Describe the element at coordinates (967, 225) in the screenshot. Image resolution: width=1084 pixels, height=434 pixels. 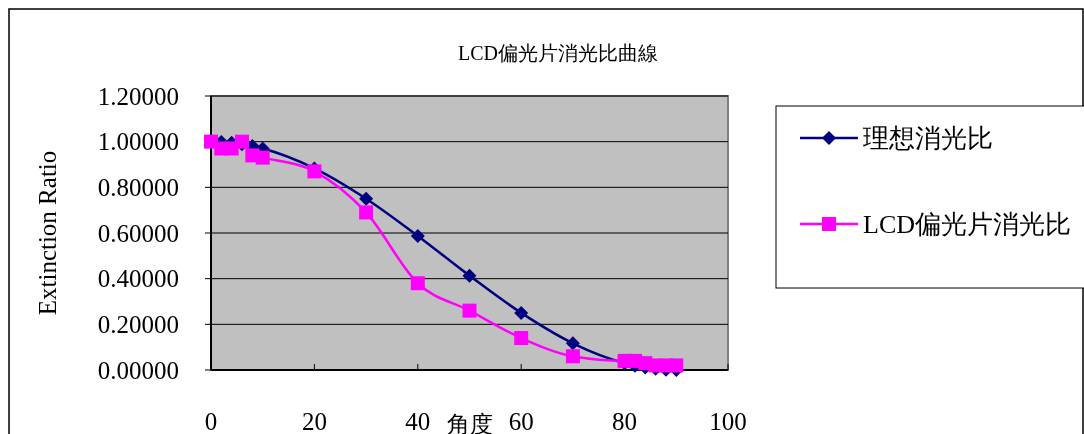
I see `legend-label: LCD偏光片消光比` at that location.